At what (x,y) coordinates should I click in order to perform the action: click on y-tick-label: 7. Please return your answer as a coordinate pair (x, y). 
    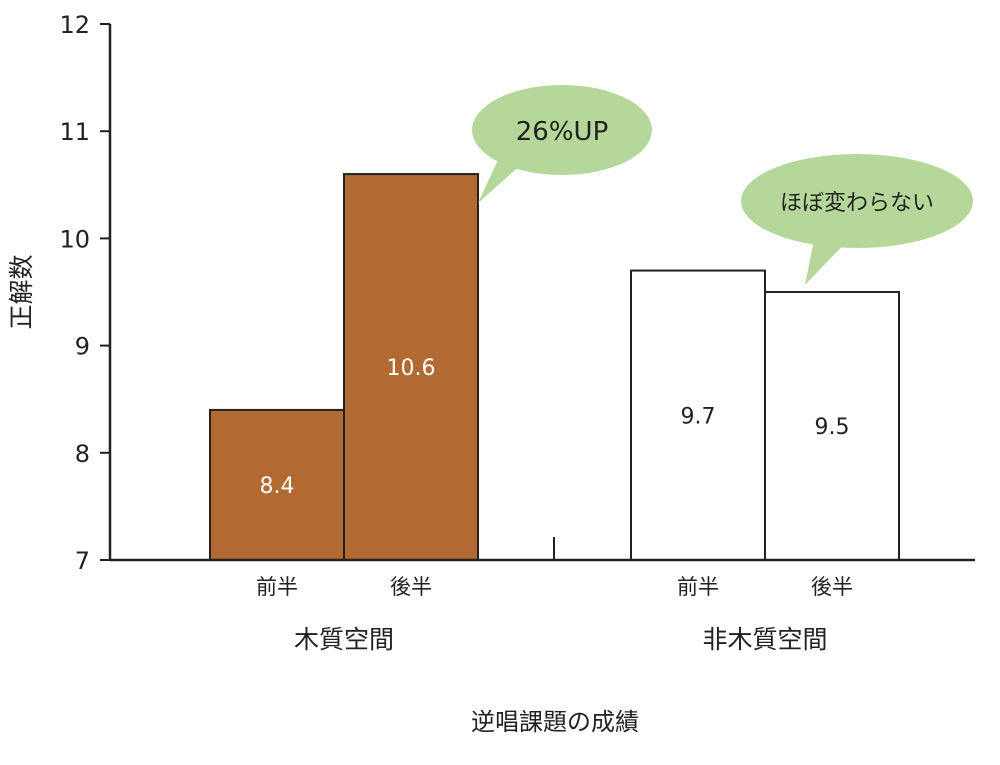
    Looking at the image, I should click on (82, 561).